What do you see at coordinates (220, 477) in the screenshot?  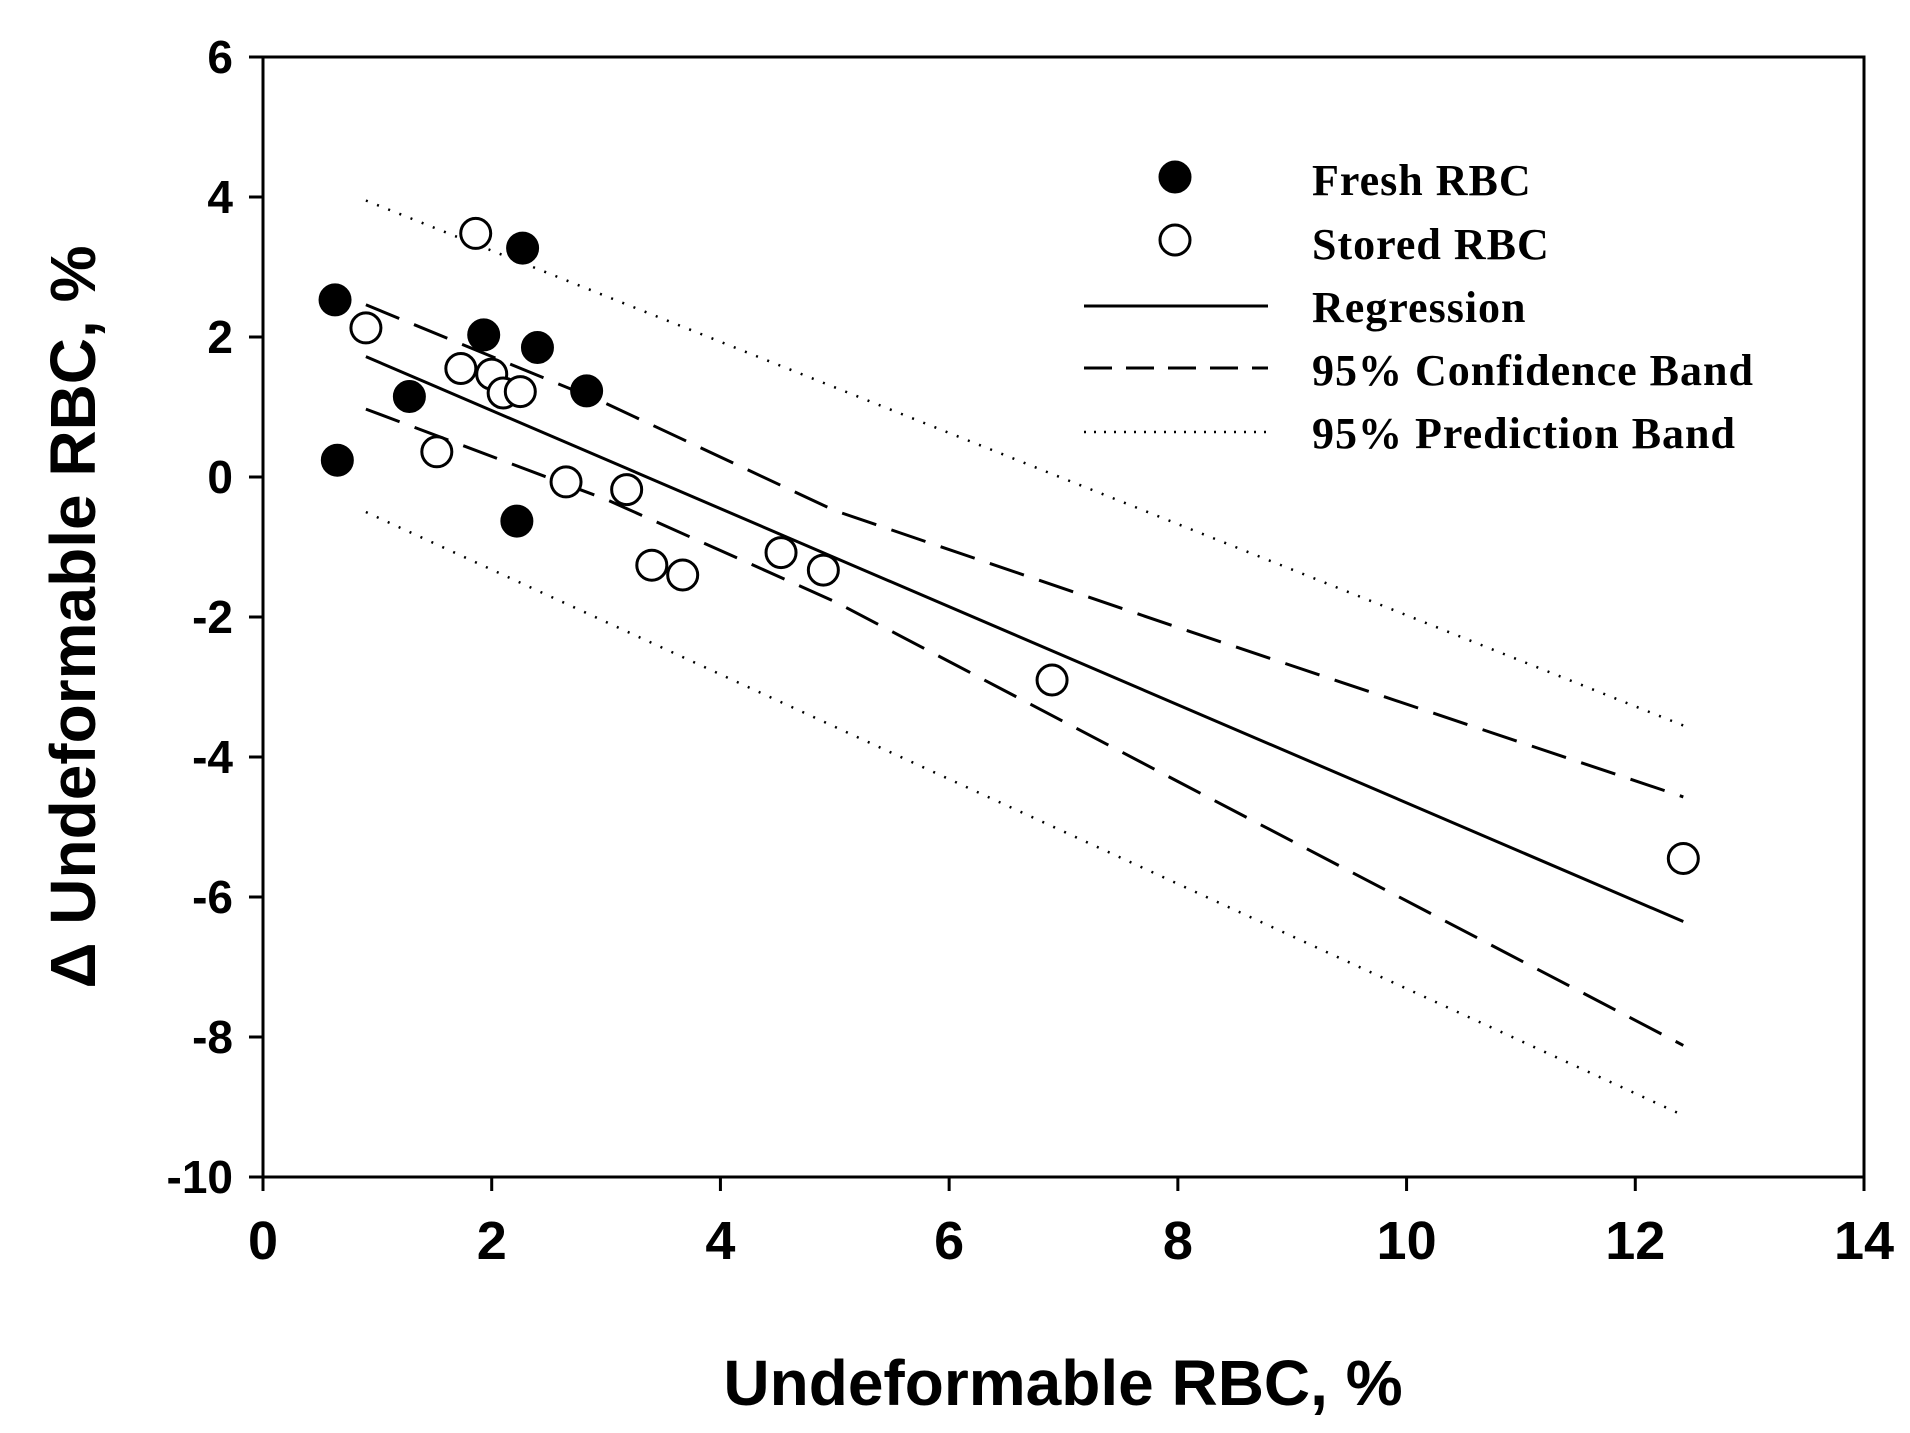 I see `y-tick-label: 0` at bounding box center [220, 477].